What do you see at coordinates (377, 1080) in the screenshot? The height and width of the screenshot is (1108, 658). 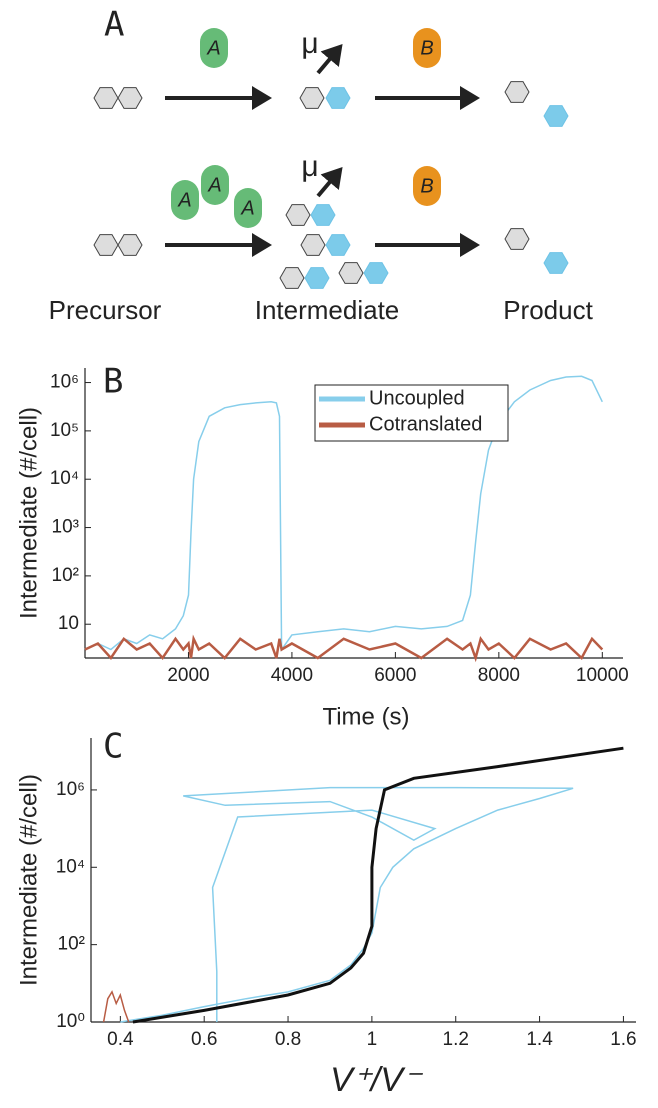 I see `x-axis-label: V⁺/V⁻` at bounding box center [377, 1080].